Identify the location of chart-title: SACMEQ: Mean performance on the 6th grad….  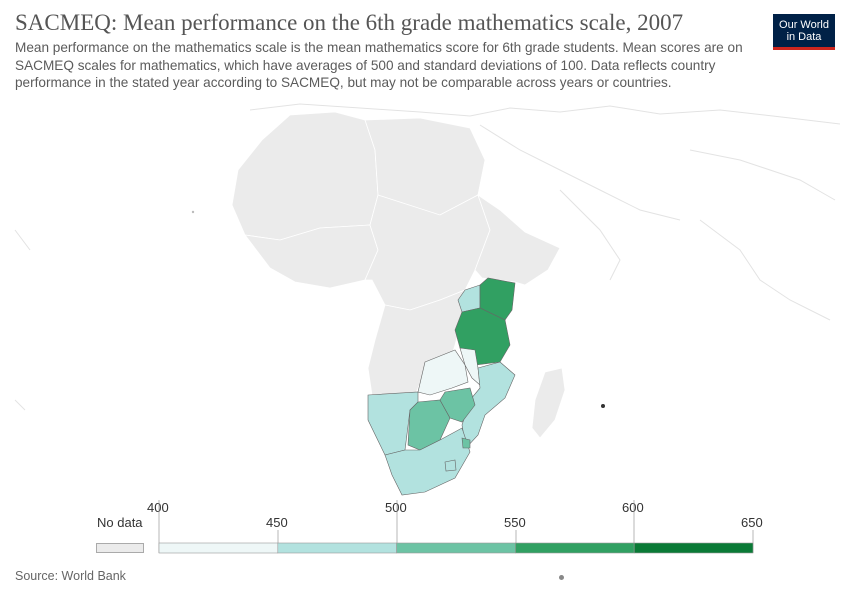
(349, 22).